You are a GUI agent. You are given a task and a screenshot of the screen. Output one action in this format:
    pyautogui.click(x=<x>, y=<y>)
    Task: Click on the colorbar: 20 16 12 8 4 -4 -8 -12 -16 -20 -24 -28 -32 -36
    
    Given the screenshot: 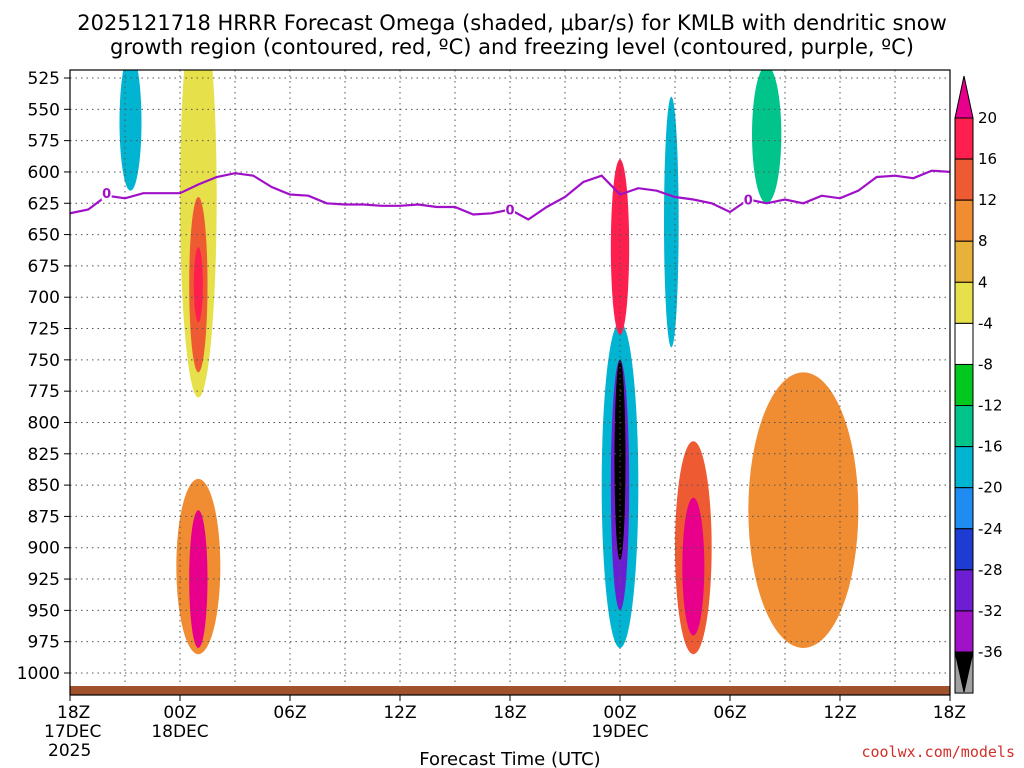 What is the action you would take?
    pyautogui.click(x=978, y=384)
    